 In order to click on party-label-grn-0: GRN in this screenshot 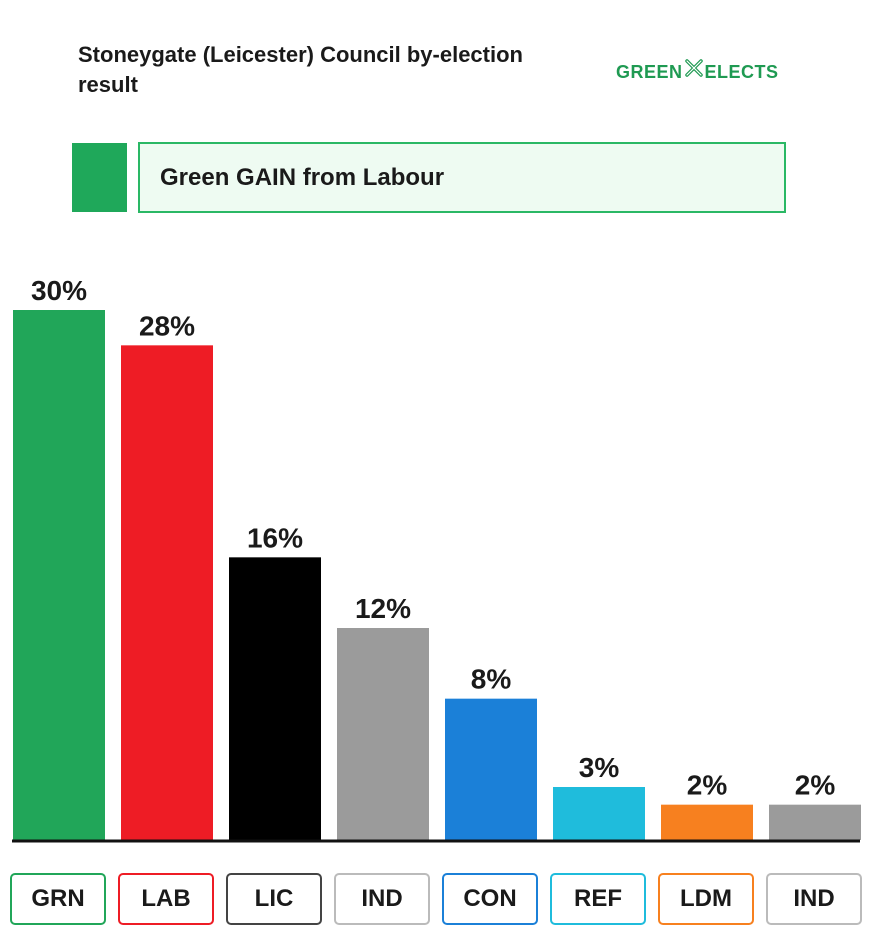, I will do `click(58, 899)`.